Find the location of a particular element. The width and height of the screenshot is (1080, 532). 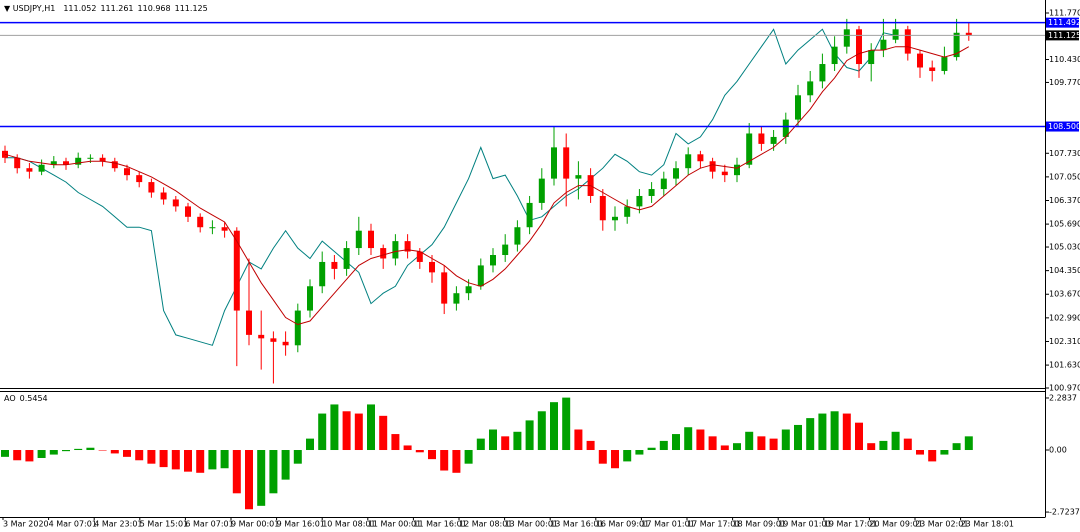

price-label: 111.125 is located at coordinates (1064, 35).